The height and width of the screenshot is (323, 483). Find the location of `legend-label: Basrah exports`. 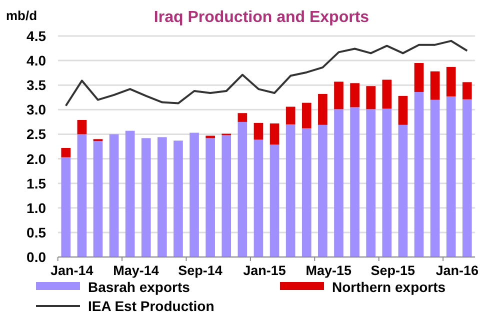

legend-label: Basrah exports is located at coordinates (139, 287).